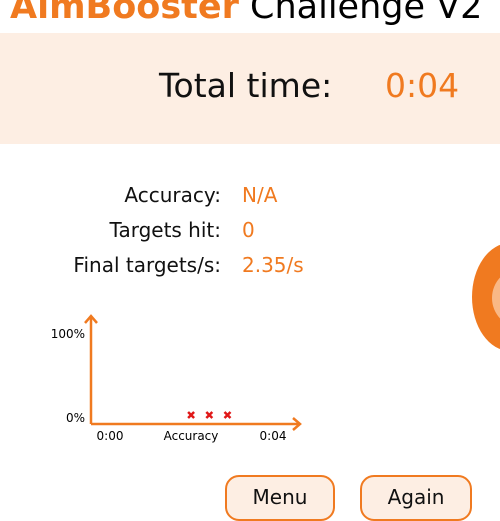 Image resolution: width=500 pixels, height=521 pixels. What do you see at coordinates (91, 319) in the screenshot?
I see `chart-y-axis-arrow` at bounding box center [91, 319].